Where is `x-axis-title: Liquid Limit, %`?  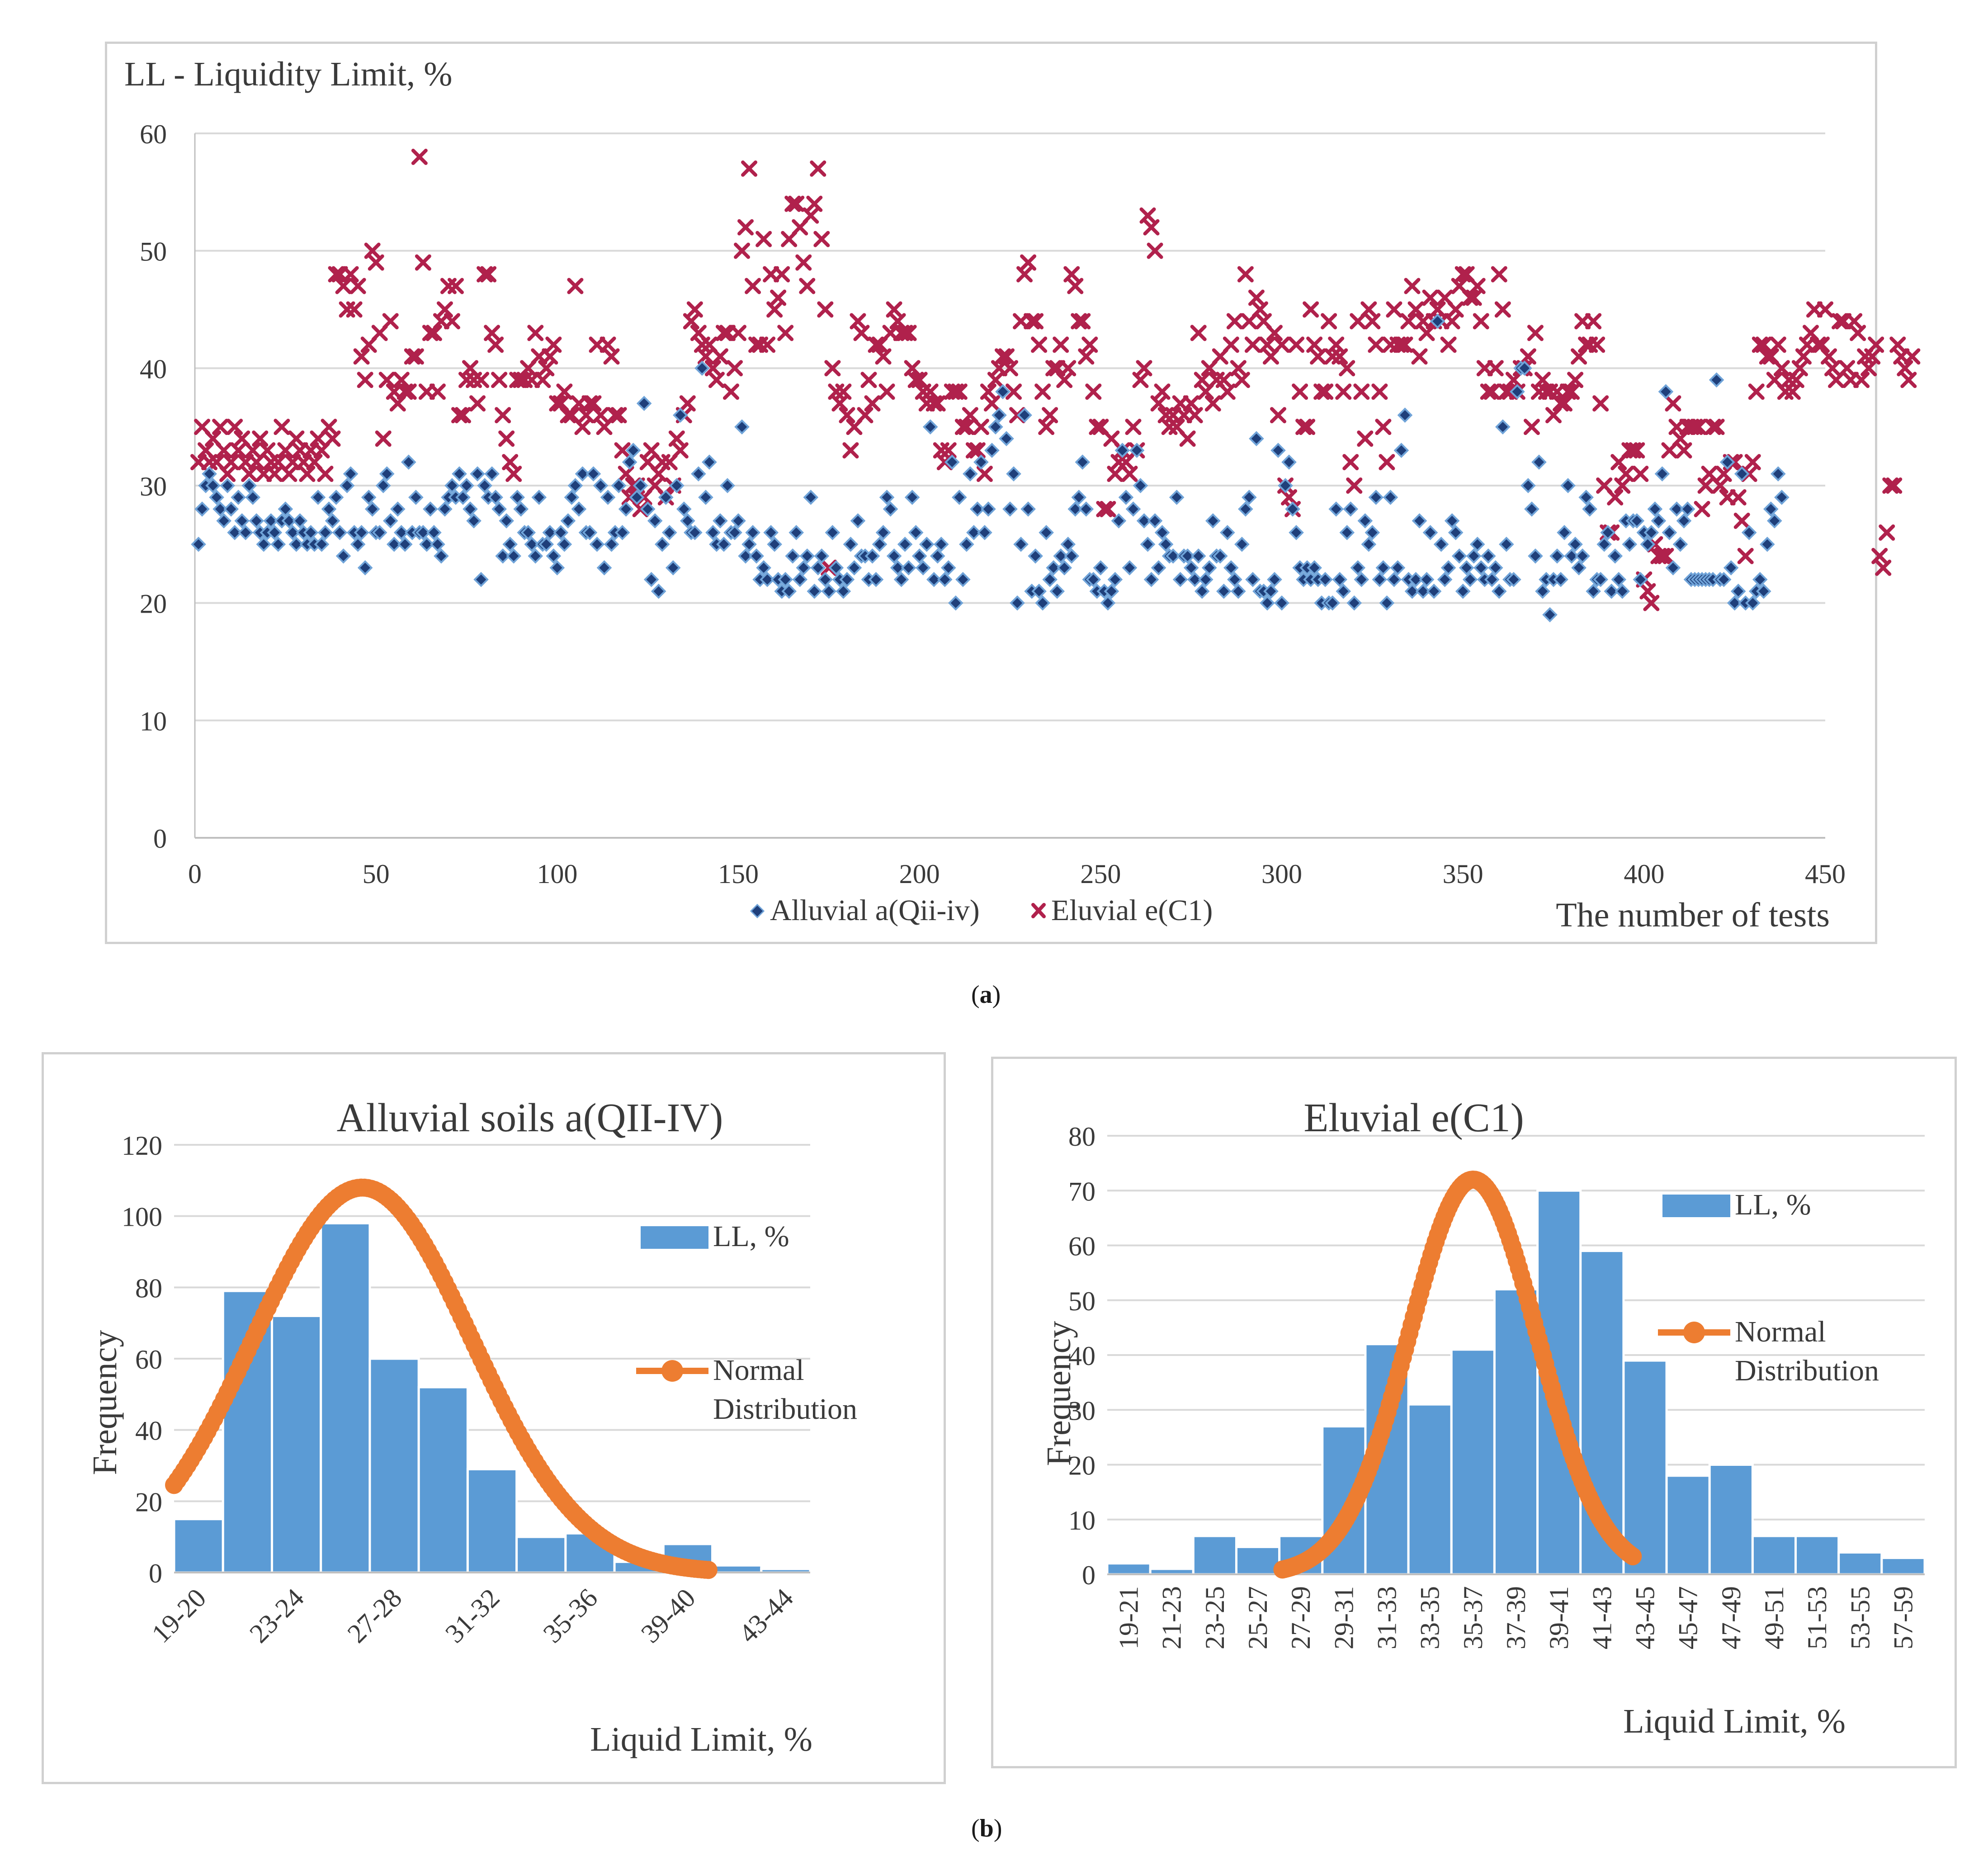 x-axis-title: Liquid Limit, % is located at coordinates (701, 1739).